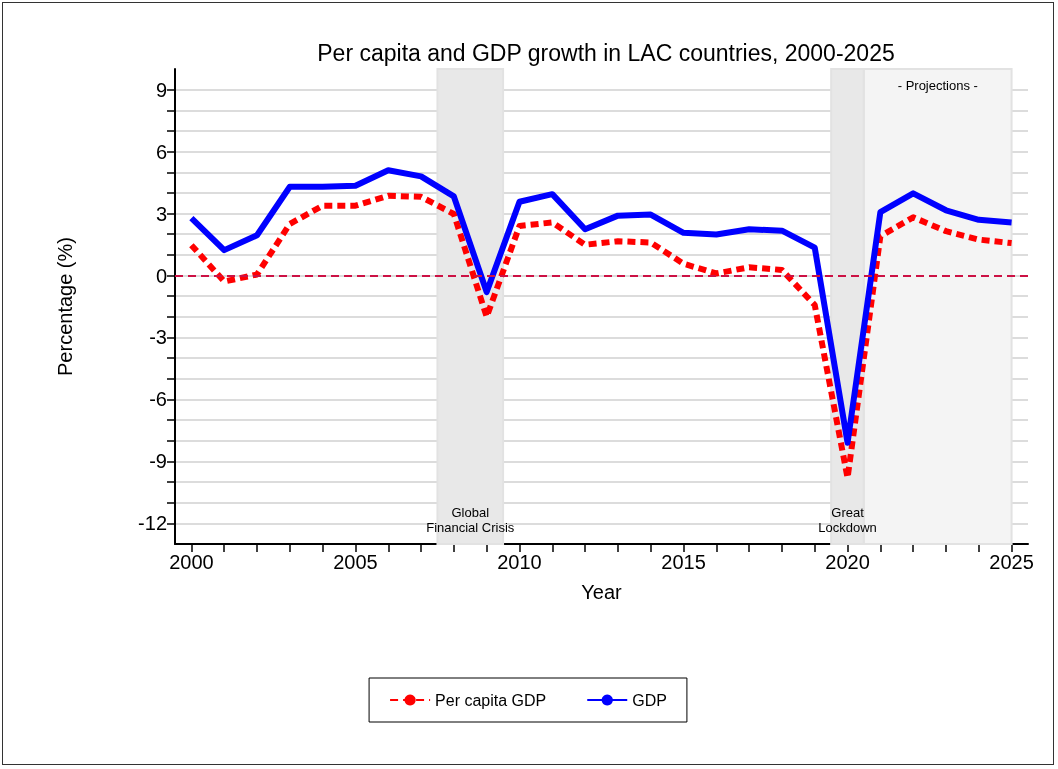 Image resolution: width=1058 pixels, height=769 pixels. Describe the element at coordinates (847, 562) in the screenshot. I see `x-tick-label: 2020` at that location.